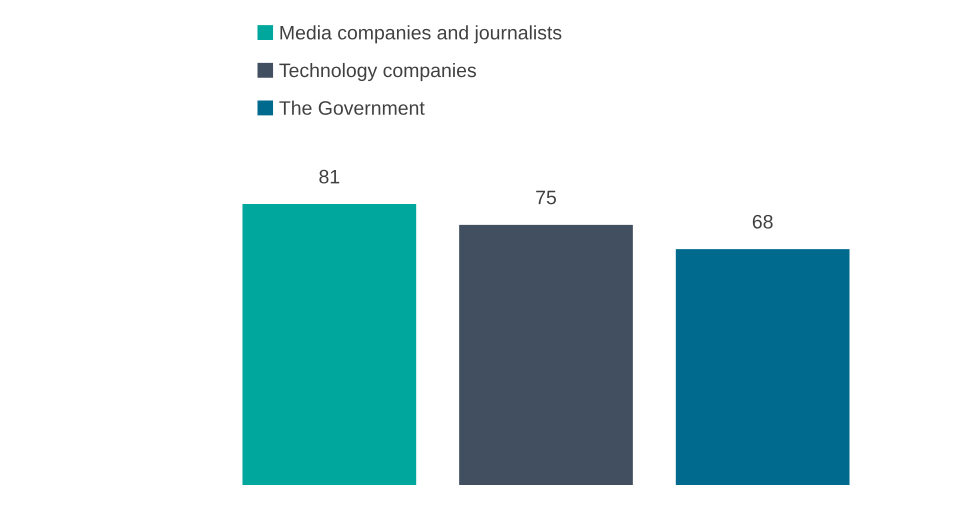  What do you see at coordinates (546, 197) in the screenshot?
I see `data-label: 75` at bounding box center [546, 197].